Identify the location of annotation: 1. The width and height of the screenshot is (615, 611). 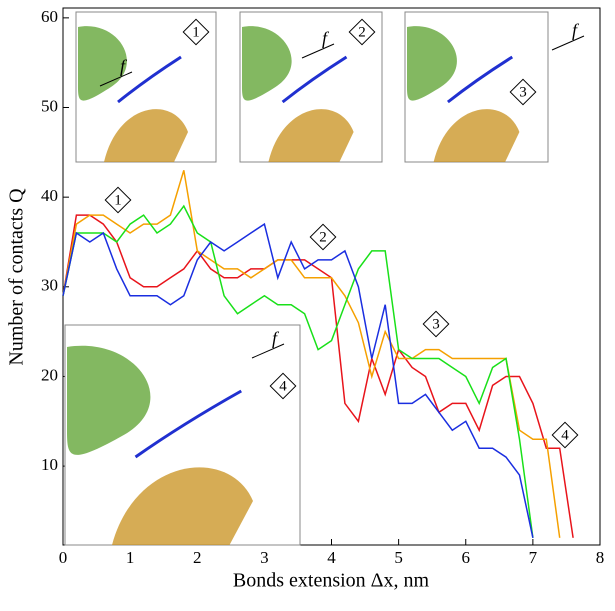
(118, 200).